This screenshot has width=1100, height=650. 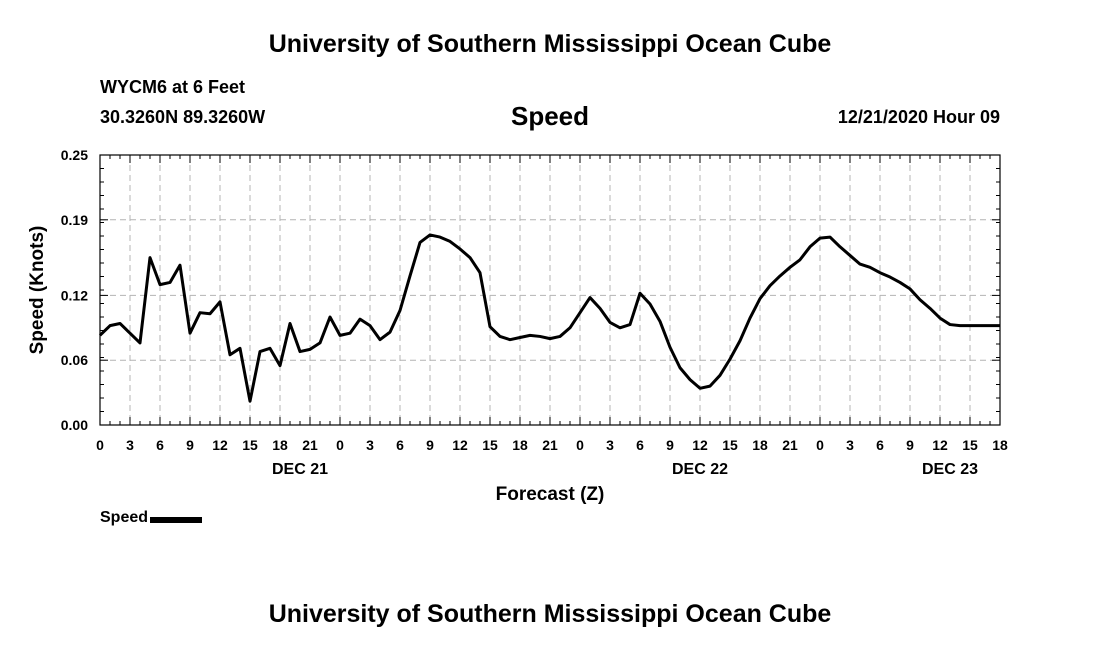 What do you see at coordinates (37, 290) in the screenshot?
I see `y-axis-label: Speed (Knots)` at bounding box center [37, 290].